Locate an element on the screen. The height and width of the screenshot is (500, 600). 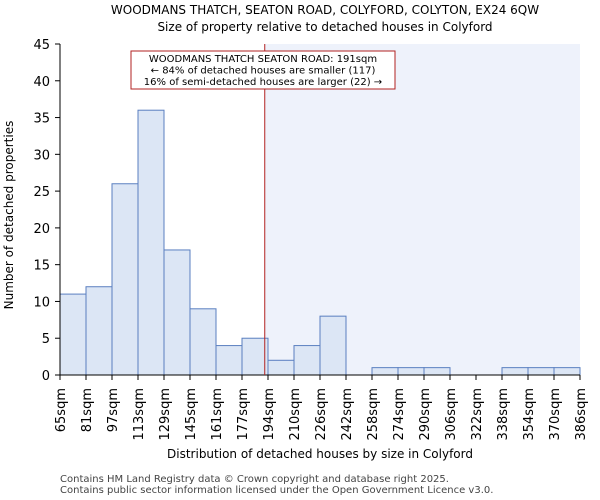
x-tick-label: 194sqm is located at coordinates (269, 414).